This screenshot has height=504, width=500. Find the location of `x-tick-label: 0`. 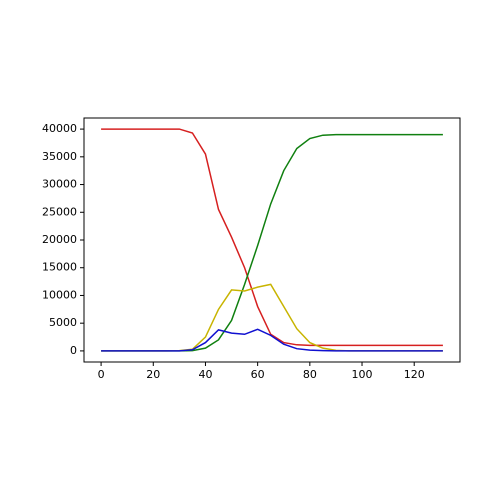

x-tick-label: 0 is located at coordinates (101, 374).